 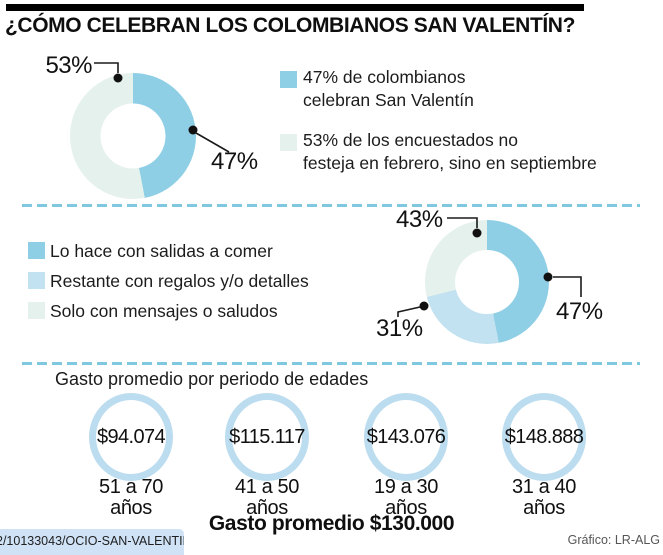 What do you see at coordinates (161, 251) in the screenshot?
I see `legend2-item-1: Lo hace con salidas a comer` at bounding box center [161, 251].